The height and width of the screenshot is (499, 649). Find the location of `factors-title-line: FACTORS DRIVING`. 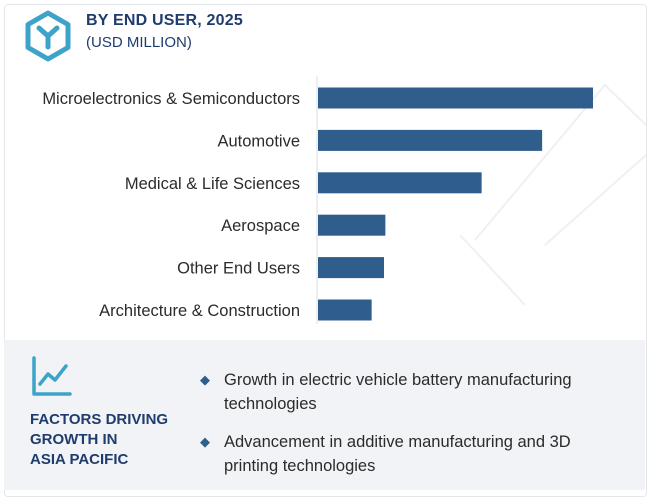

factors-title-line: FACTORS DRIVING is located at coordinates (99, 419).